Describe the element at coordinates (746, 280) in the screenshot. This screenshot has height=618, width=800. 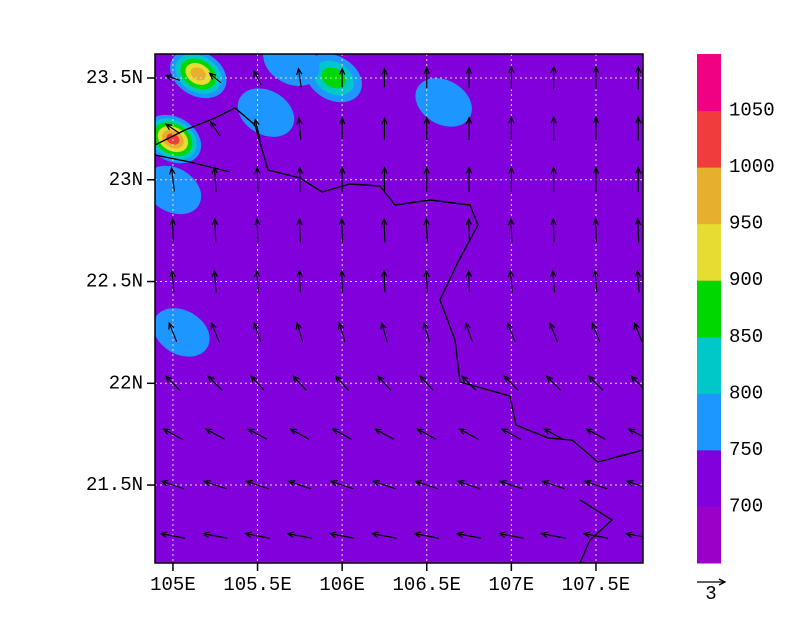
I see `colorbar-label: 900` at that location.